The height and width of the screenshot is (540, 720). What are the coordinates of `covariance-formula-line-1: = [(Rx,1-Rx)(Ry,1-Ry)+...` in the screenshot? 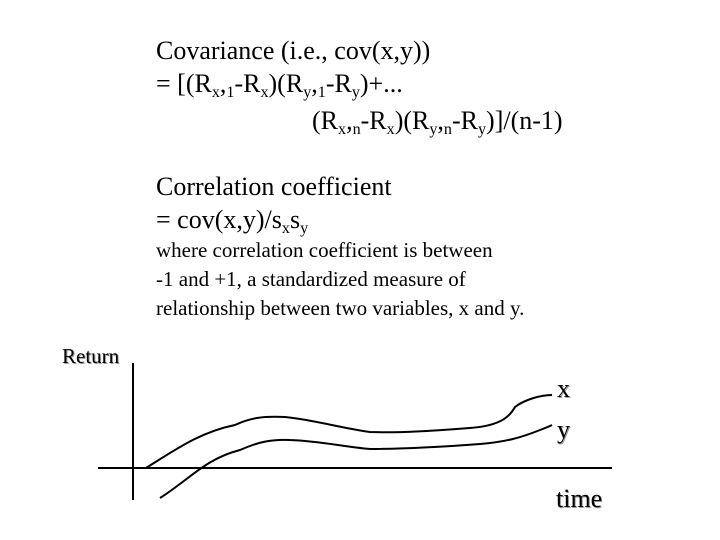 It's located at (279, 85).